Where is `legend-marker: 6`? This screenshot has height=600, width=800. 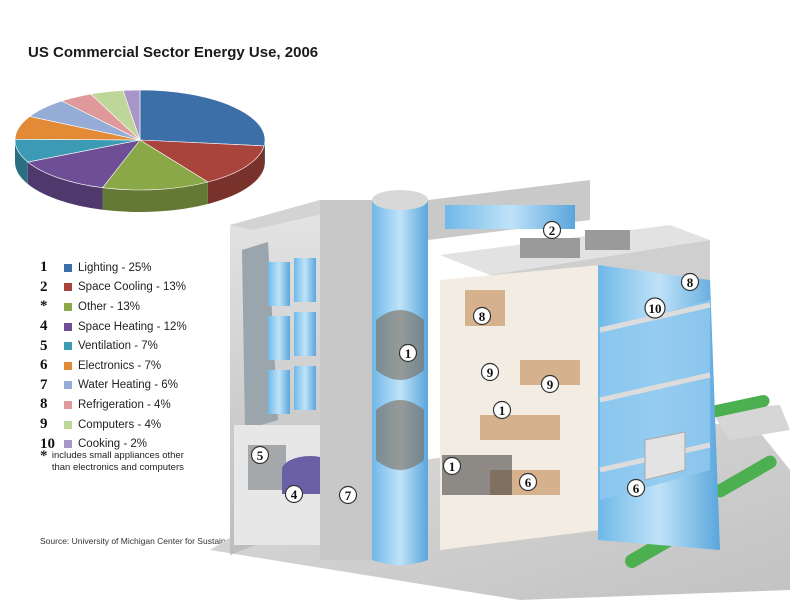
legend-marker: 6 is located at coordinates (44, 365).